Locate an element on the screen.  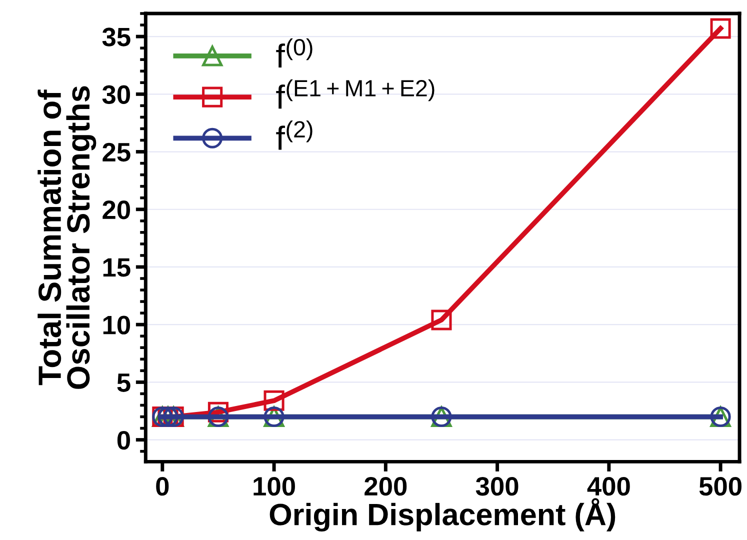
y-tick-label: 35 is located at coordinates (116, 37).